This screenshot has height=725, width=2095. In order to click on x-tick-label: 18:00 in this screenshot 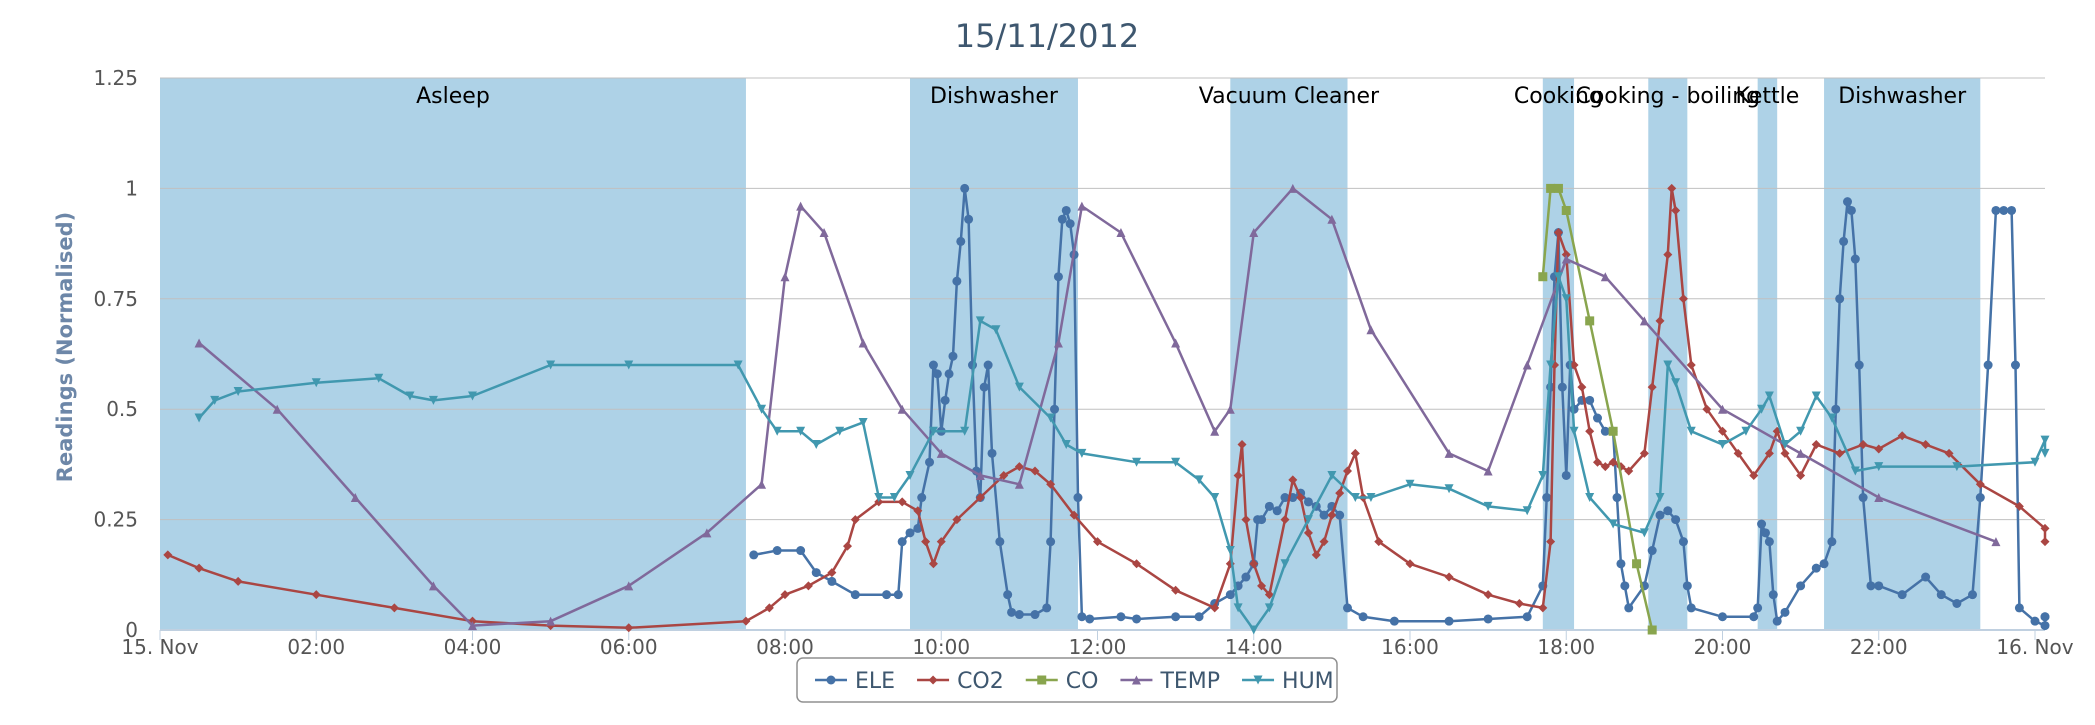, I will do `click(1566, 647)`.